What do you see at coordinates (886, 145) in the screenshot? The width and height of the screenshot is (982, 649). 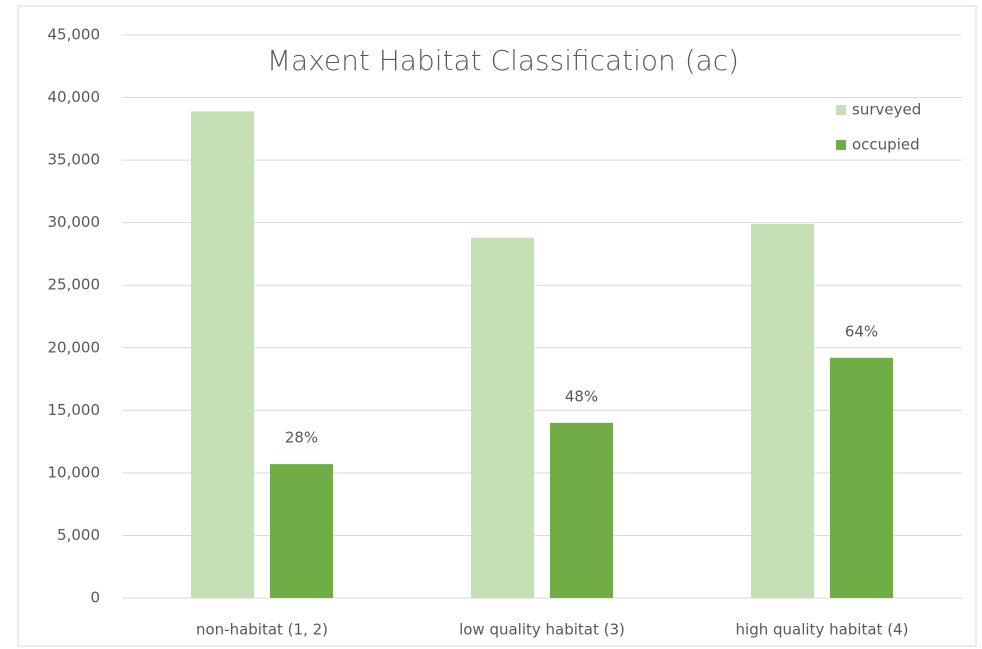 I see `legend-label: occupied` at bounding box center [886, 145].